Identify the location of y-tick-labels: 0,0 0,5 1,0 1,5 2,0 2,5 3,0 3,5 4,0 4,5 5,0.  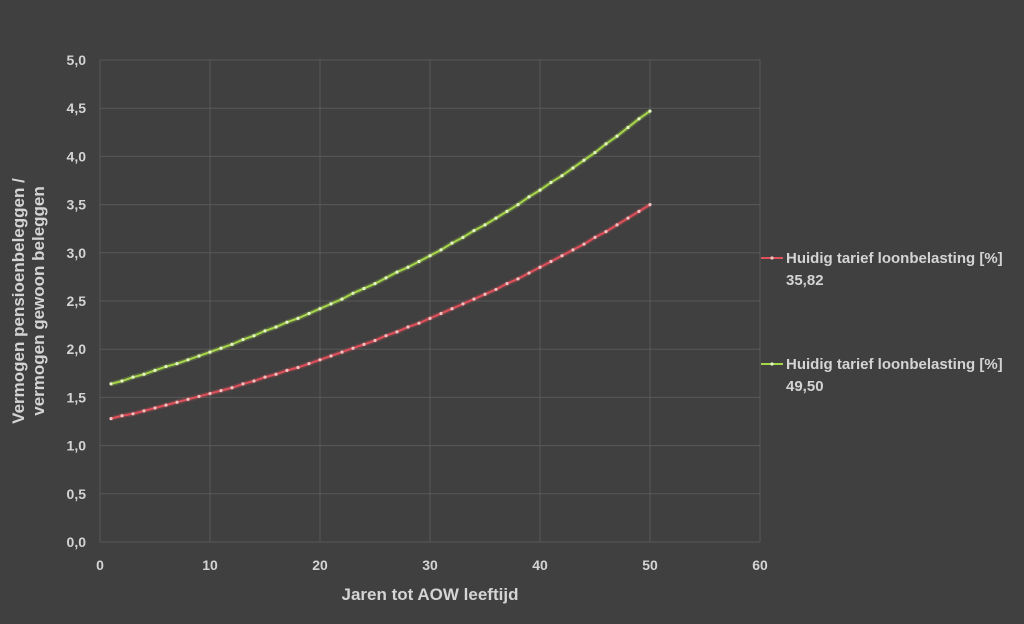
(77, 301).